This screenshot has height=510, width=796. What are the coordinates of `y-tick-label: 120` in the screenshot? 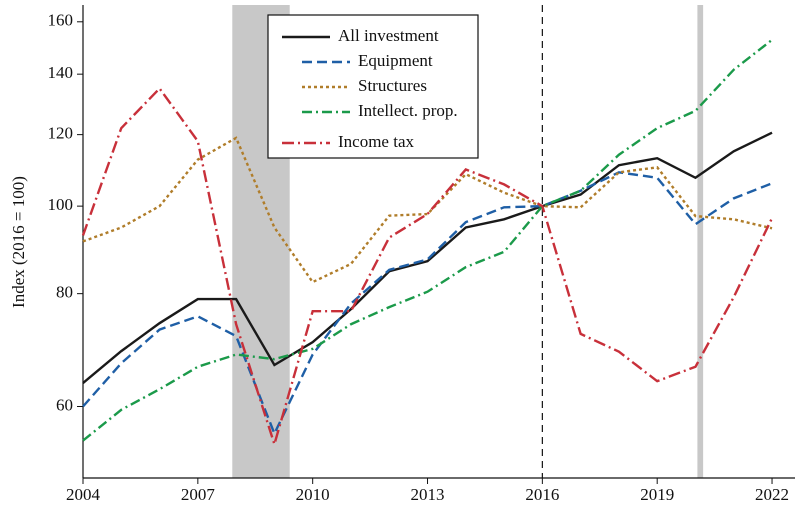 It's located at (61, 133).